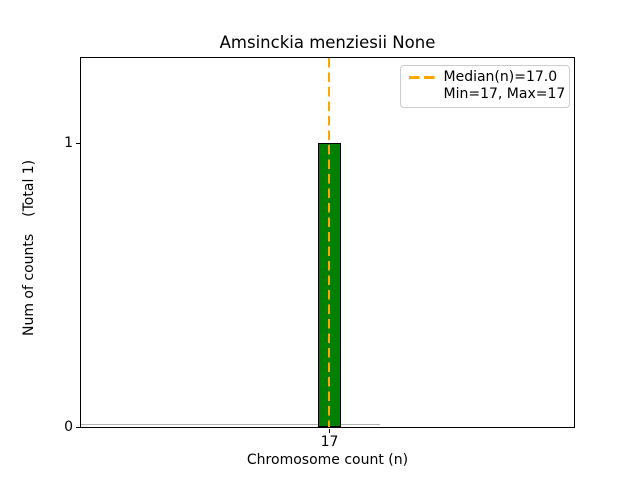 This screenshot has width=640, height=480. Describe the element at coordinates (29, 188) in the screenshot. I see `y-axis-label-total: (Total 1)` at that location.